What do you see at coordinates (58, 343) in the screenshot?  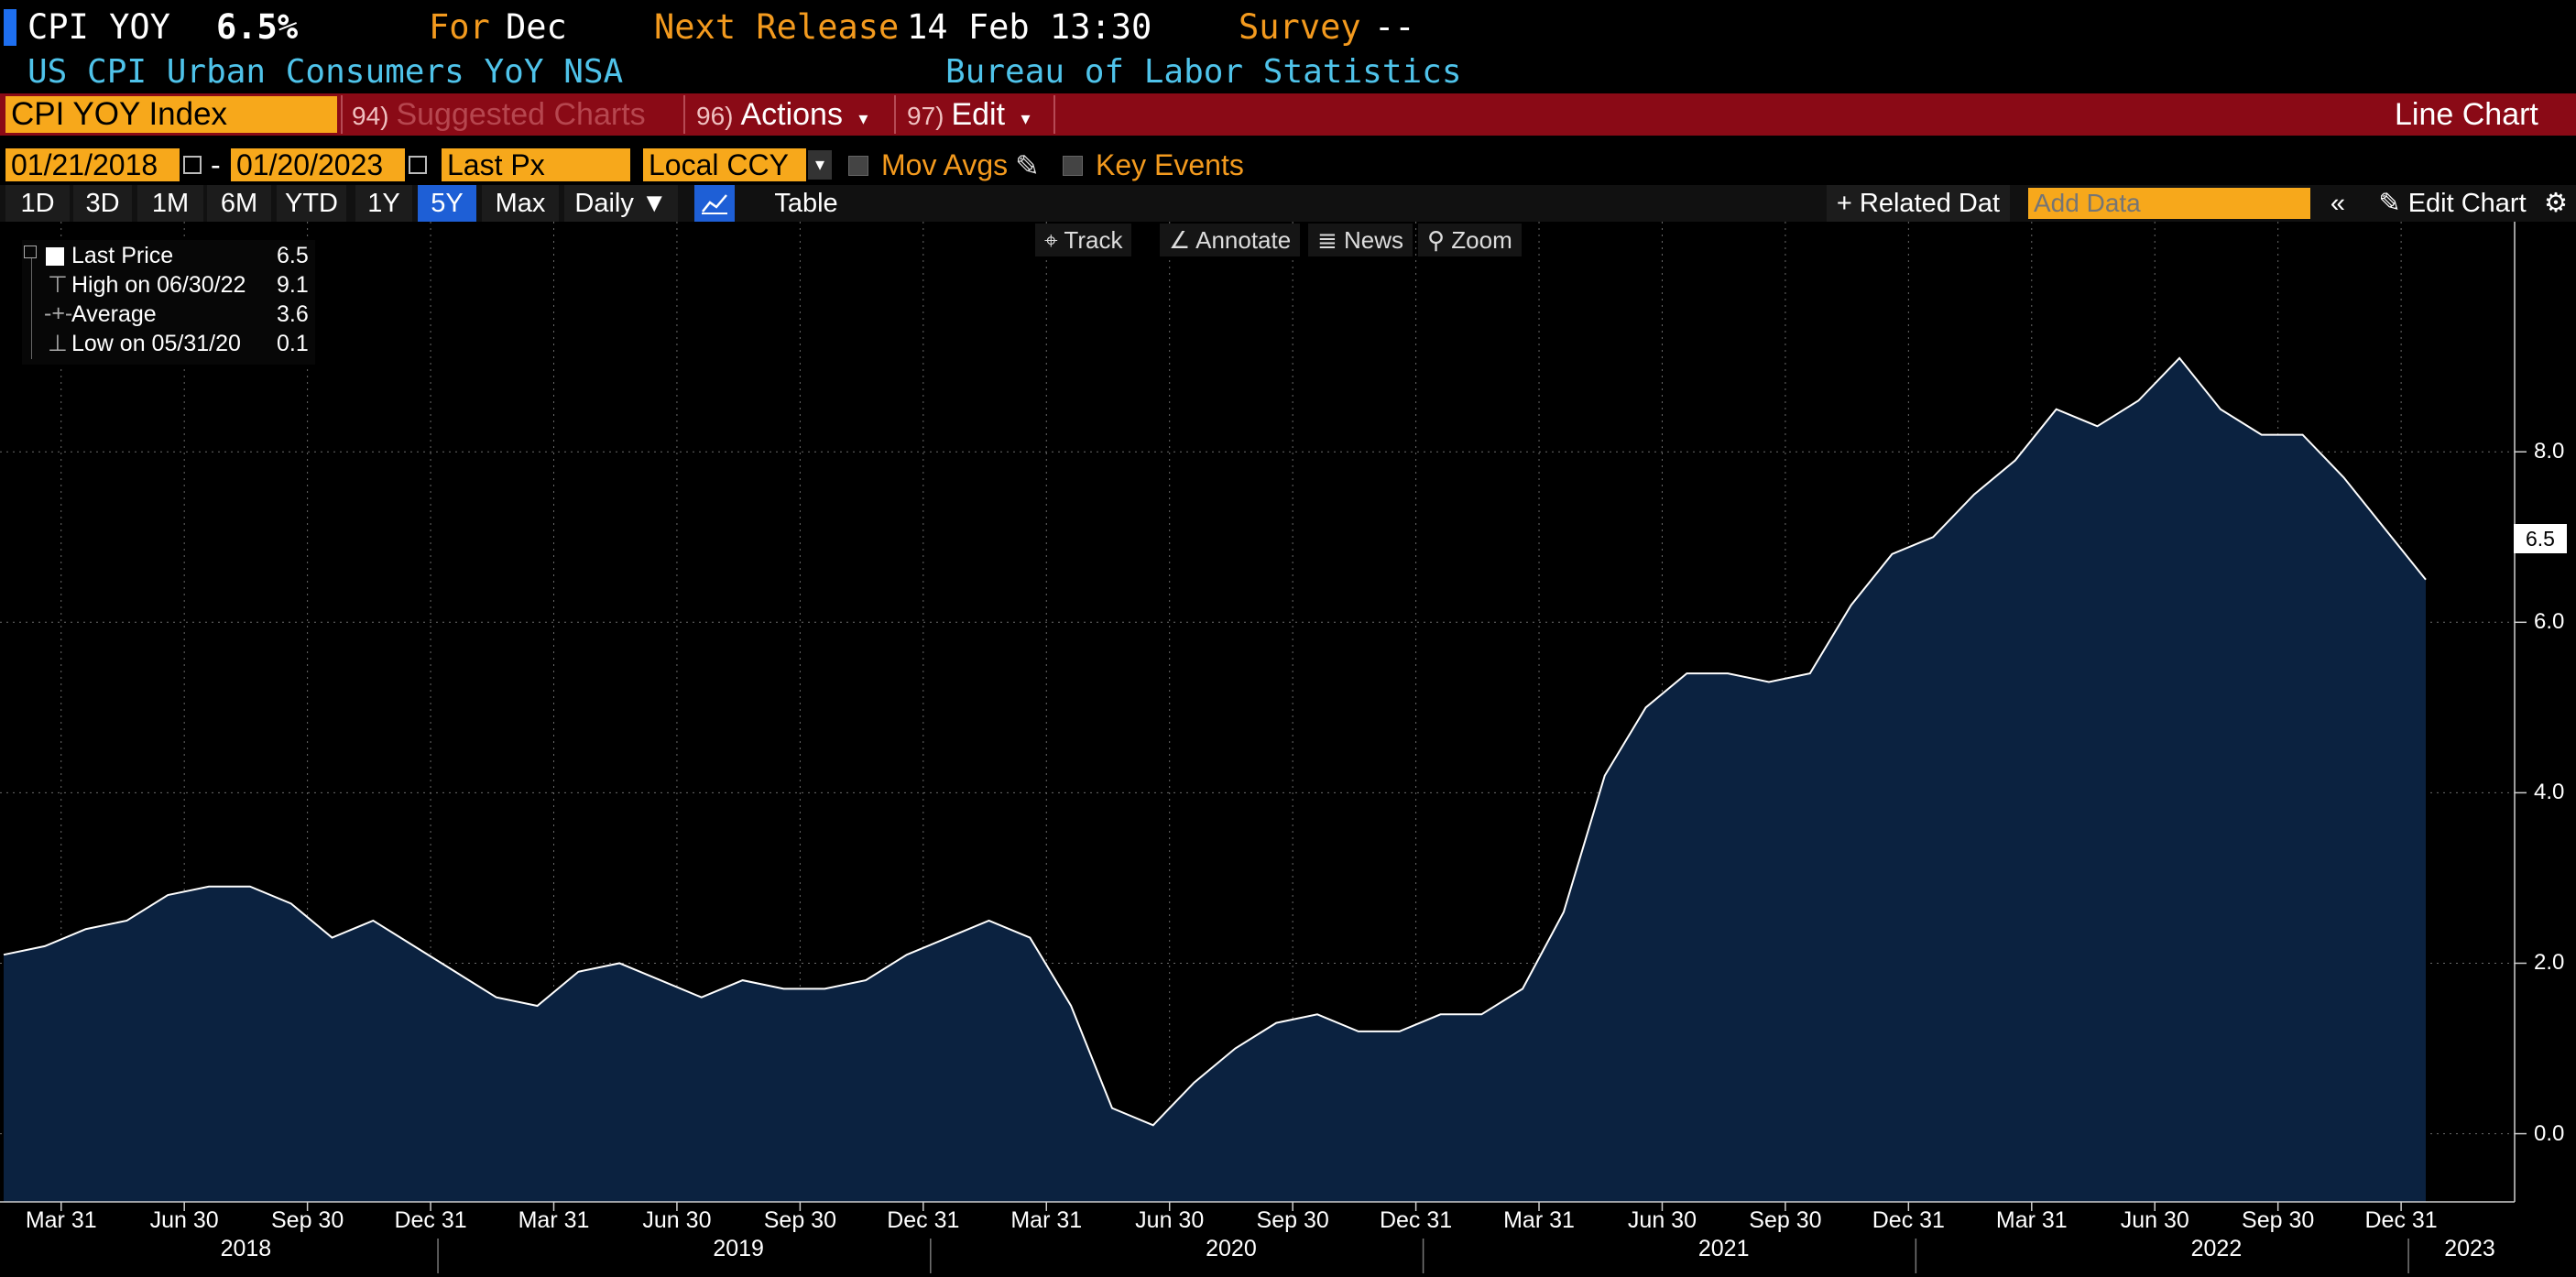 I see `low-marker-icon: ⊥` at bounding box center [58, 343].